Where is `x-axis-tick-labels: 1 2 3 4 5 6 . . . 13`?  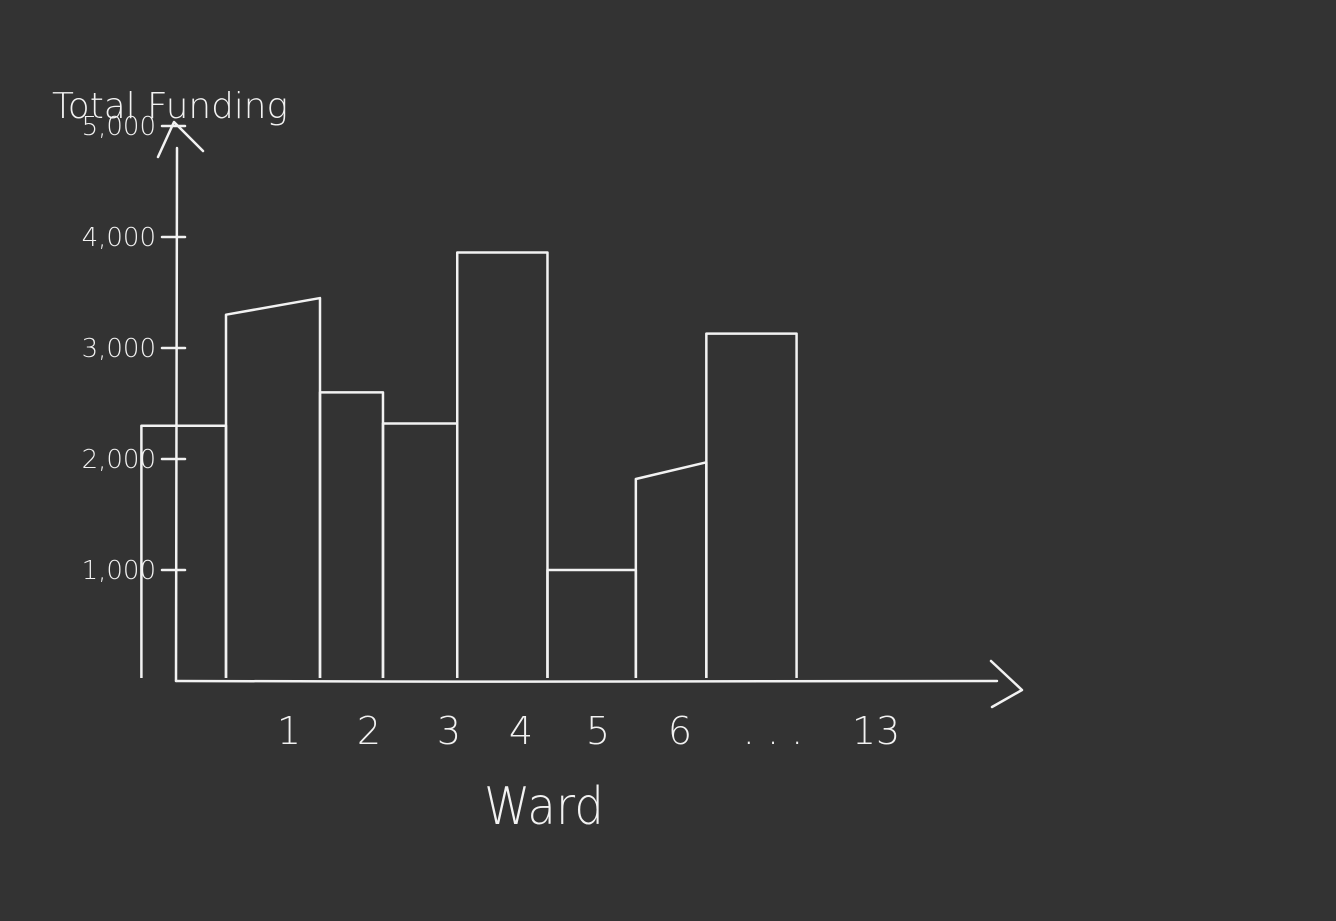
x-axis-tick-labels: 1 2 3 4 5 6 . . . 13 is located at coordinates (588, 731).